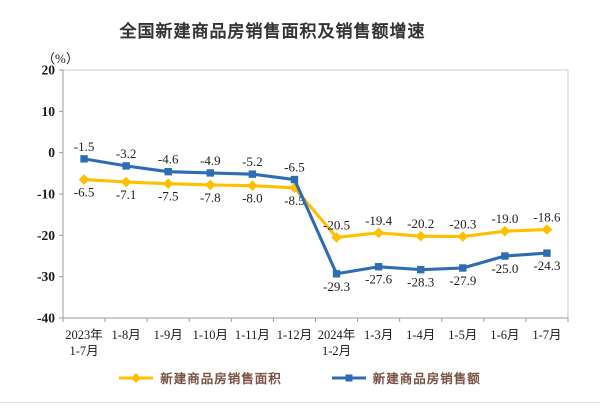 This screenshot has height=409, width=600. I want to click on y-axis-tick-label: 10, so click(49, 111).